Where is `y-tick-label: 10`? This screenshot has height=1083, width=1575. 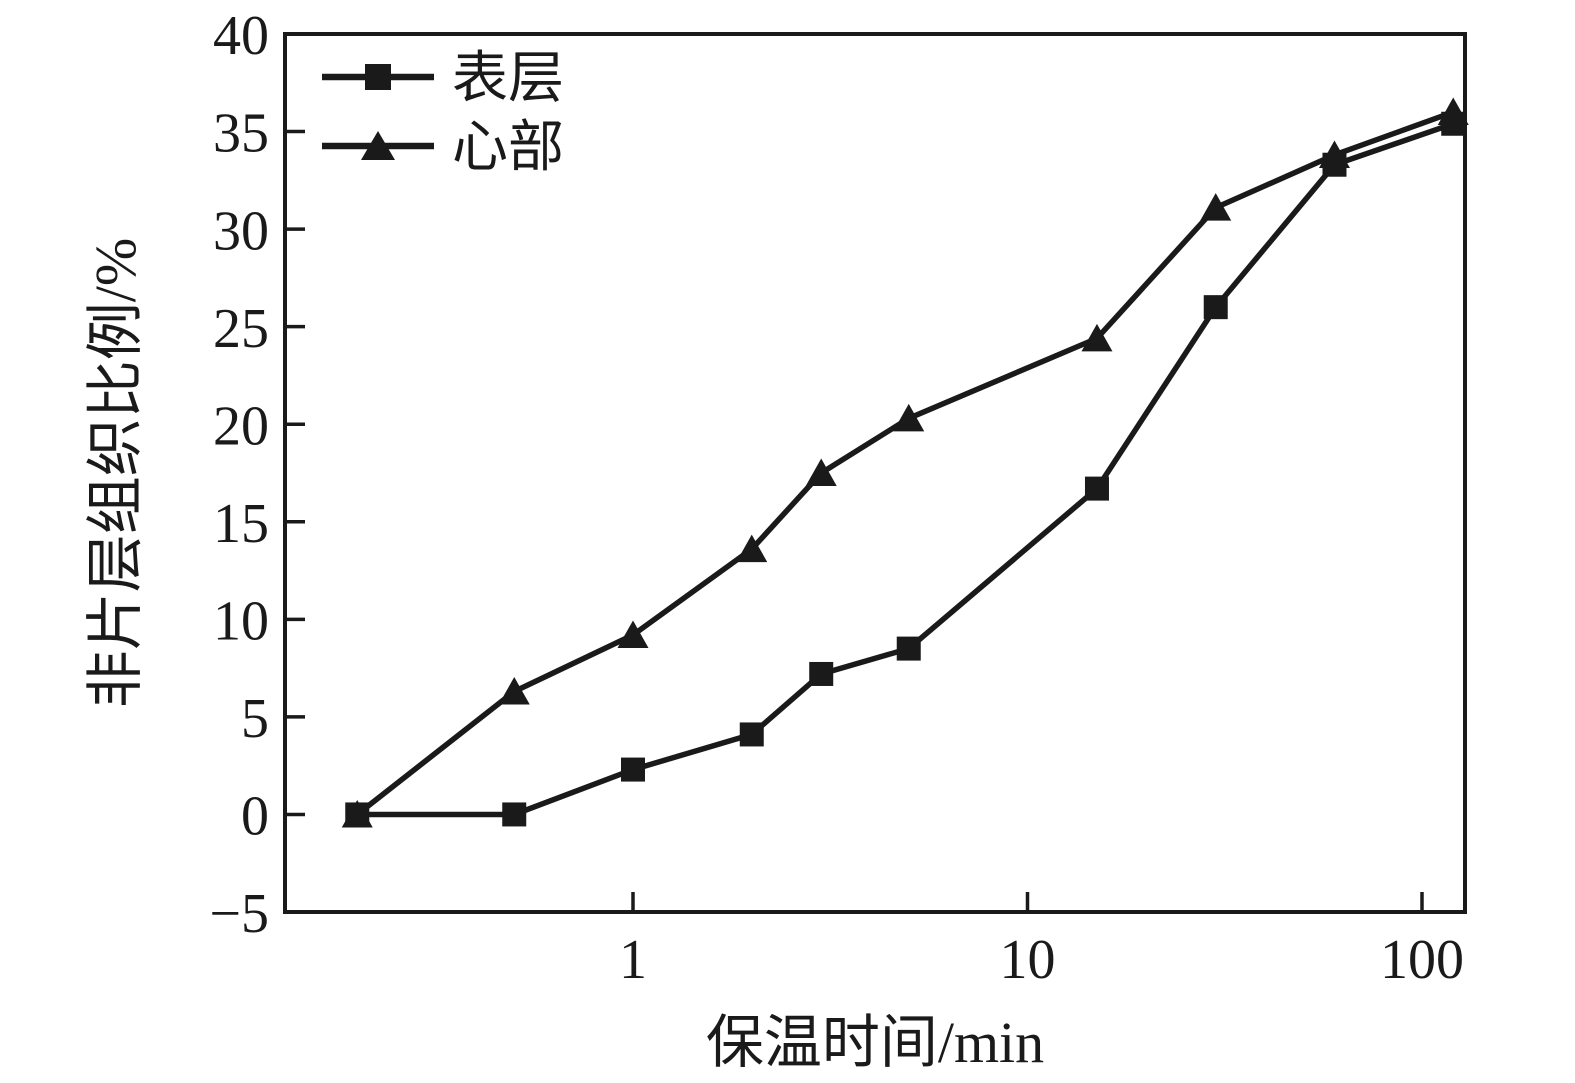 y-tick-label: 10 is located at coordinates (241, 621).